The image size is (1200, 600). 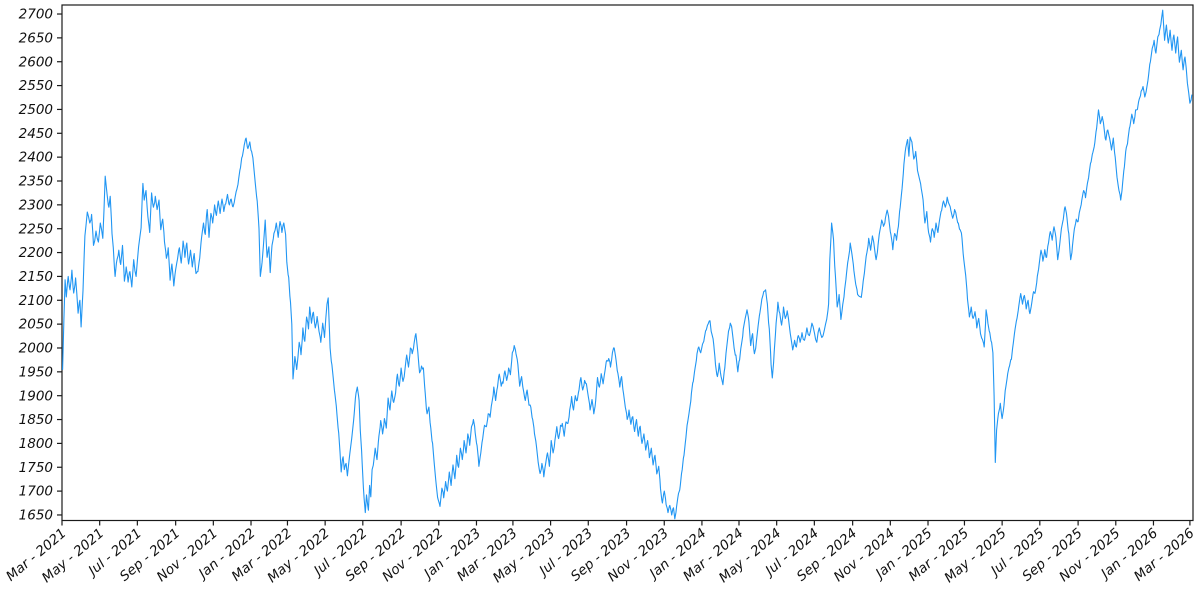 What do you see at coordinates (36, 301) in the screenshot?
I see `y-tick-label: 2100` at bounding box center [36, 301].